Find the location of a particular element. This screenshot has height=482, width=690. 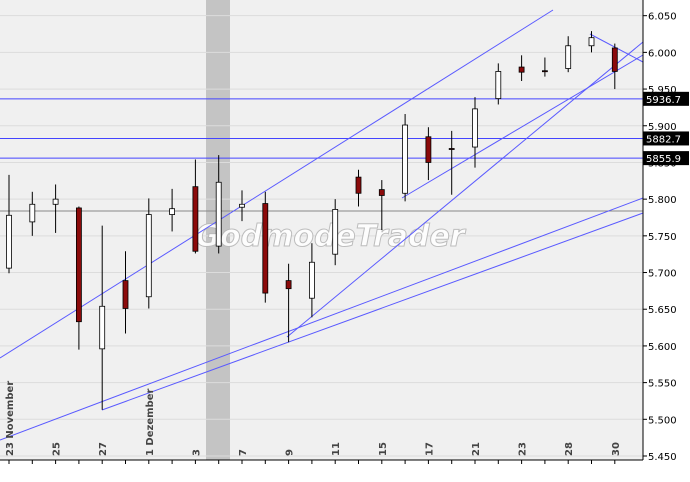

x-tick-label: 25 is located at coordinates (57, 449).